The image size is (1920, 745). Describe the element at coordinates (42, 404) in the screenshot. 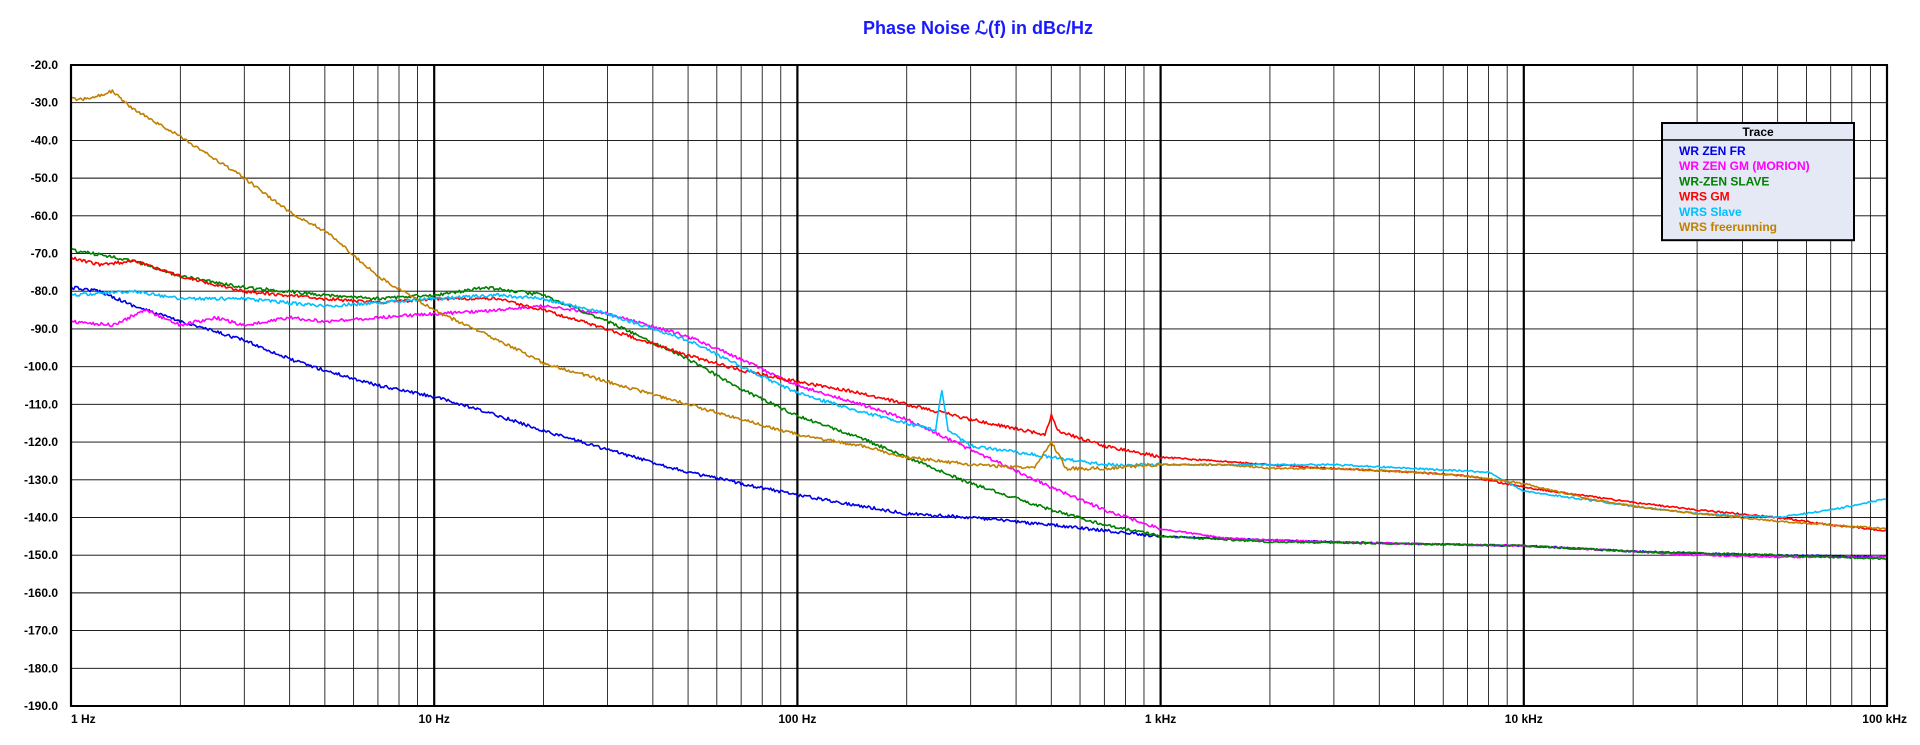

I see `y-tick-label: -110.0` at that location.